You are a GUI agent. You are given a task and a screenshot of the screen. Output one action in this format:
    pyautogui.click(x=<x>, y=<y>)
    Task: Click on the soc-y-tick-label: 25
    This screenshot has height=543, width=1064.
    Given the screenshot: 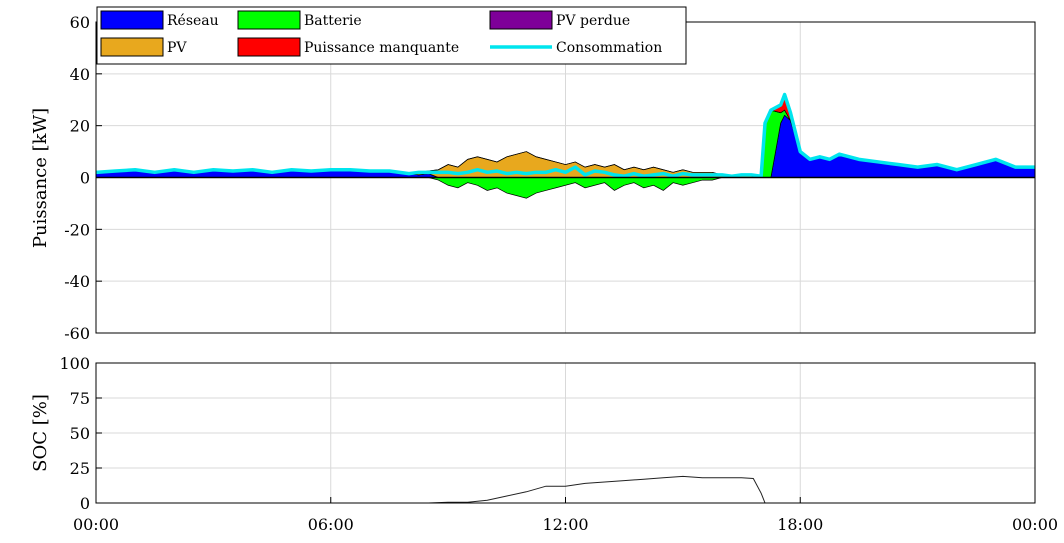 What is the action you would take?
    pyautogui.click(x=80, y=468)
    